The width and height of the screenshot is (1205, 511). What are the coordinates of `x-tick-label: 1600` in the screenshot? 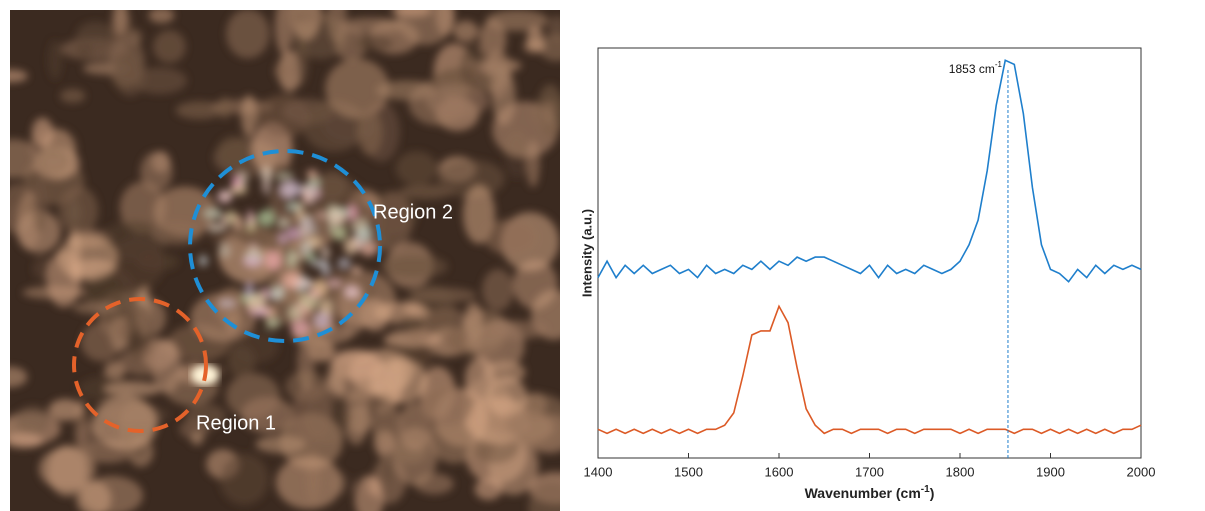 It's located at (779, 471).